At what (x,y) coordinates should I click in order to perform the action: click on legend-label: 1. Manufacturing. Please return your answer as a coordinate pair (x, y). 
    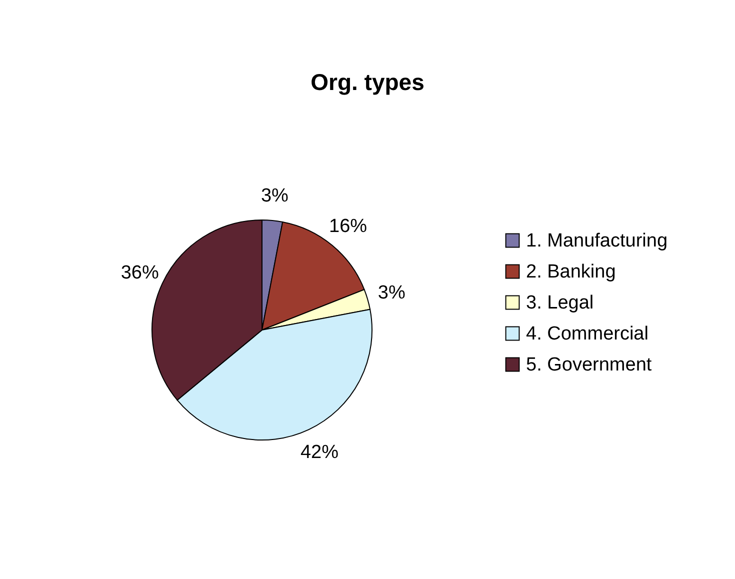
    Looking at the image, I should click on (597, 241).